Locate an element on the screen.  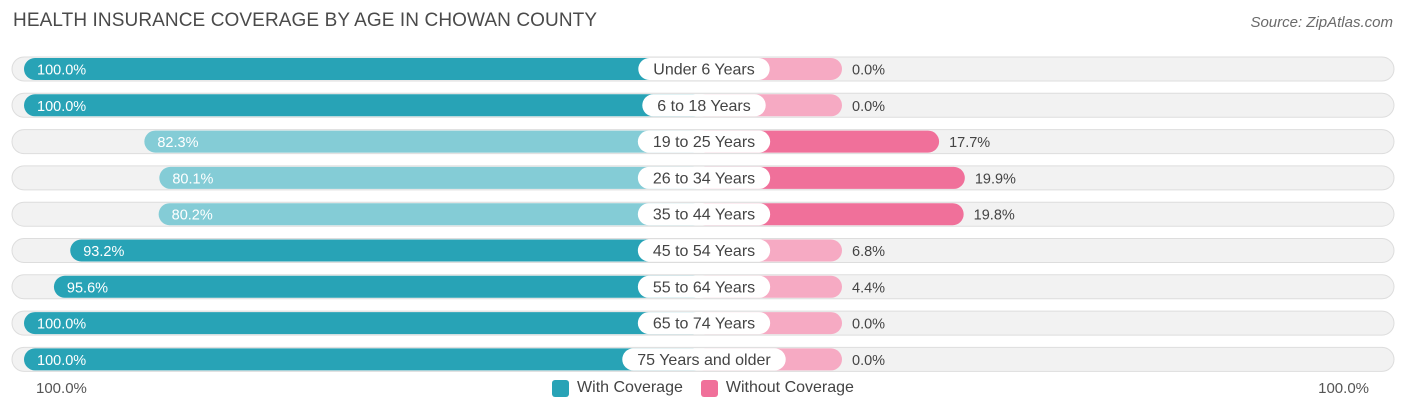
category-label: Under 6 Years is located at coordinates (703, 70).